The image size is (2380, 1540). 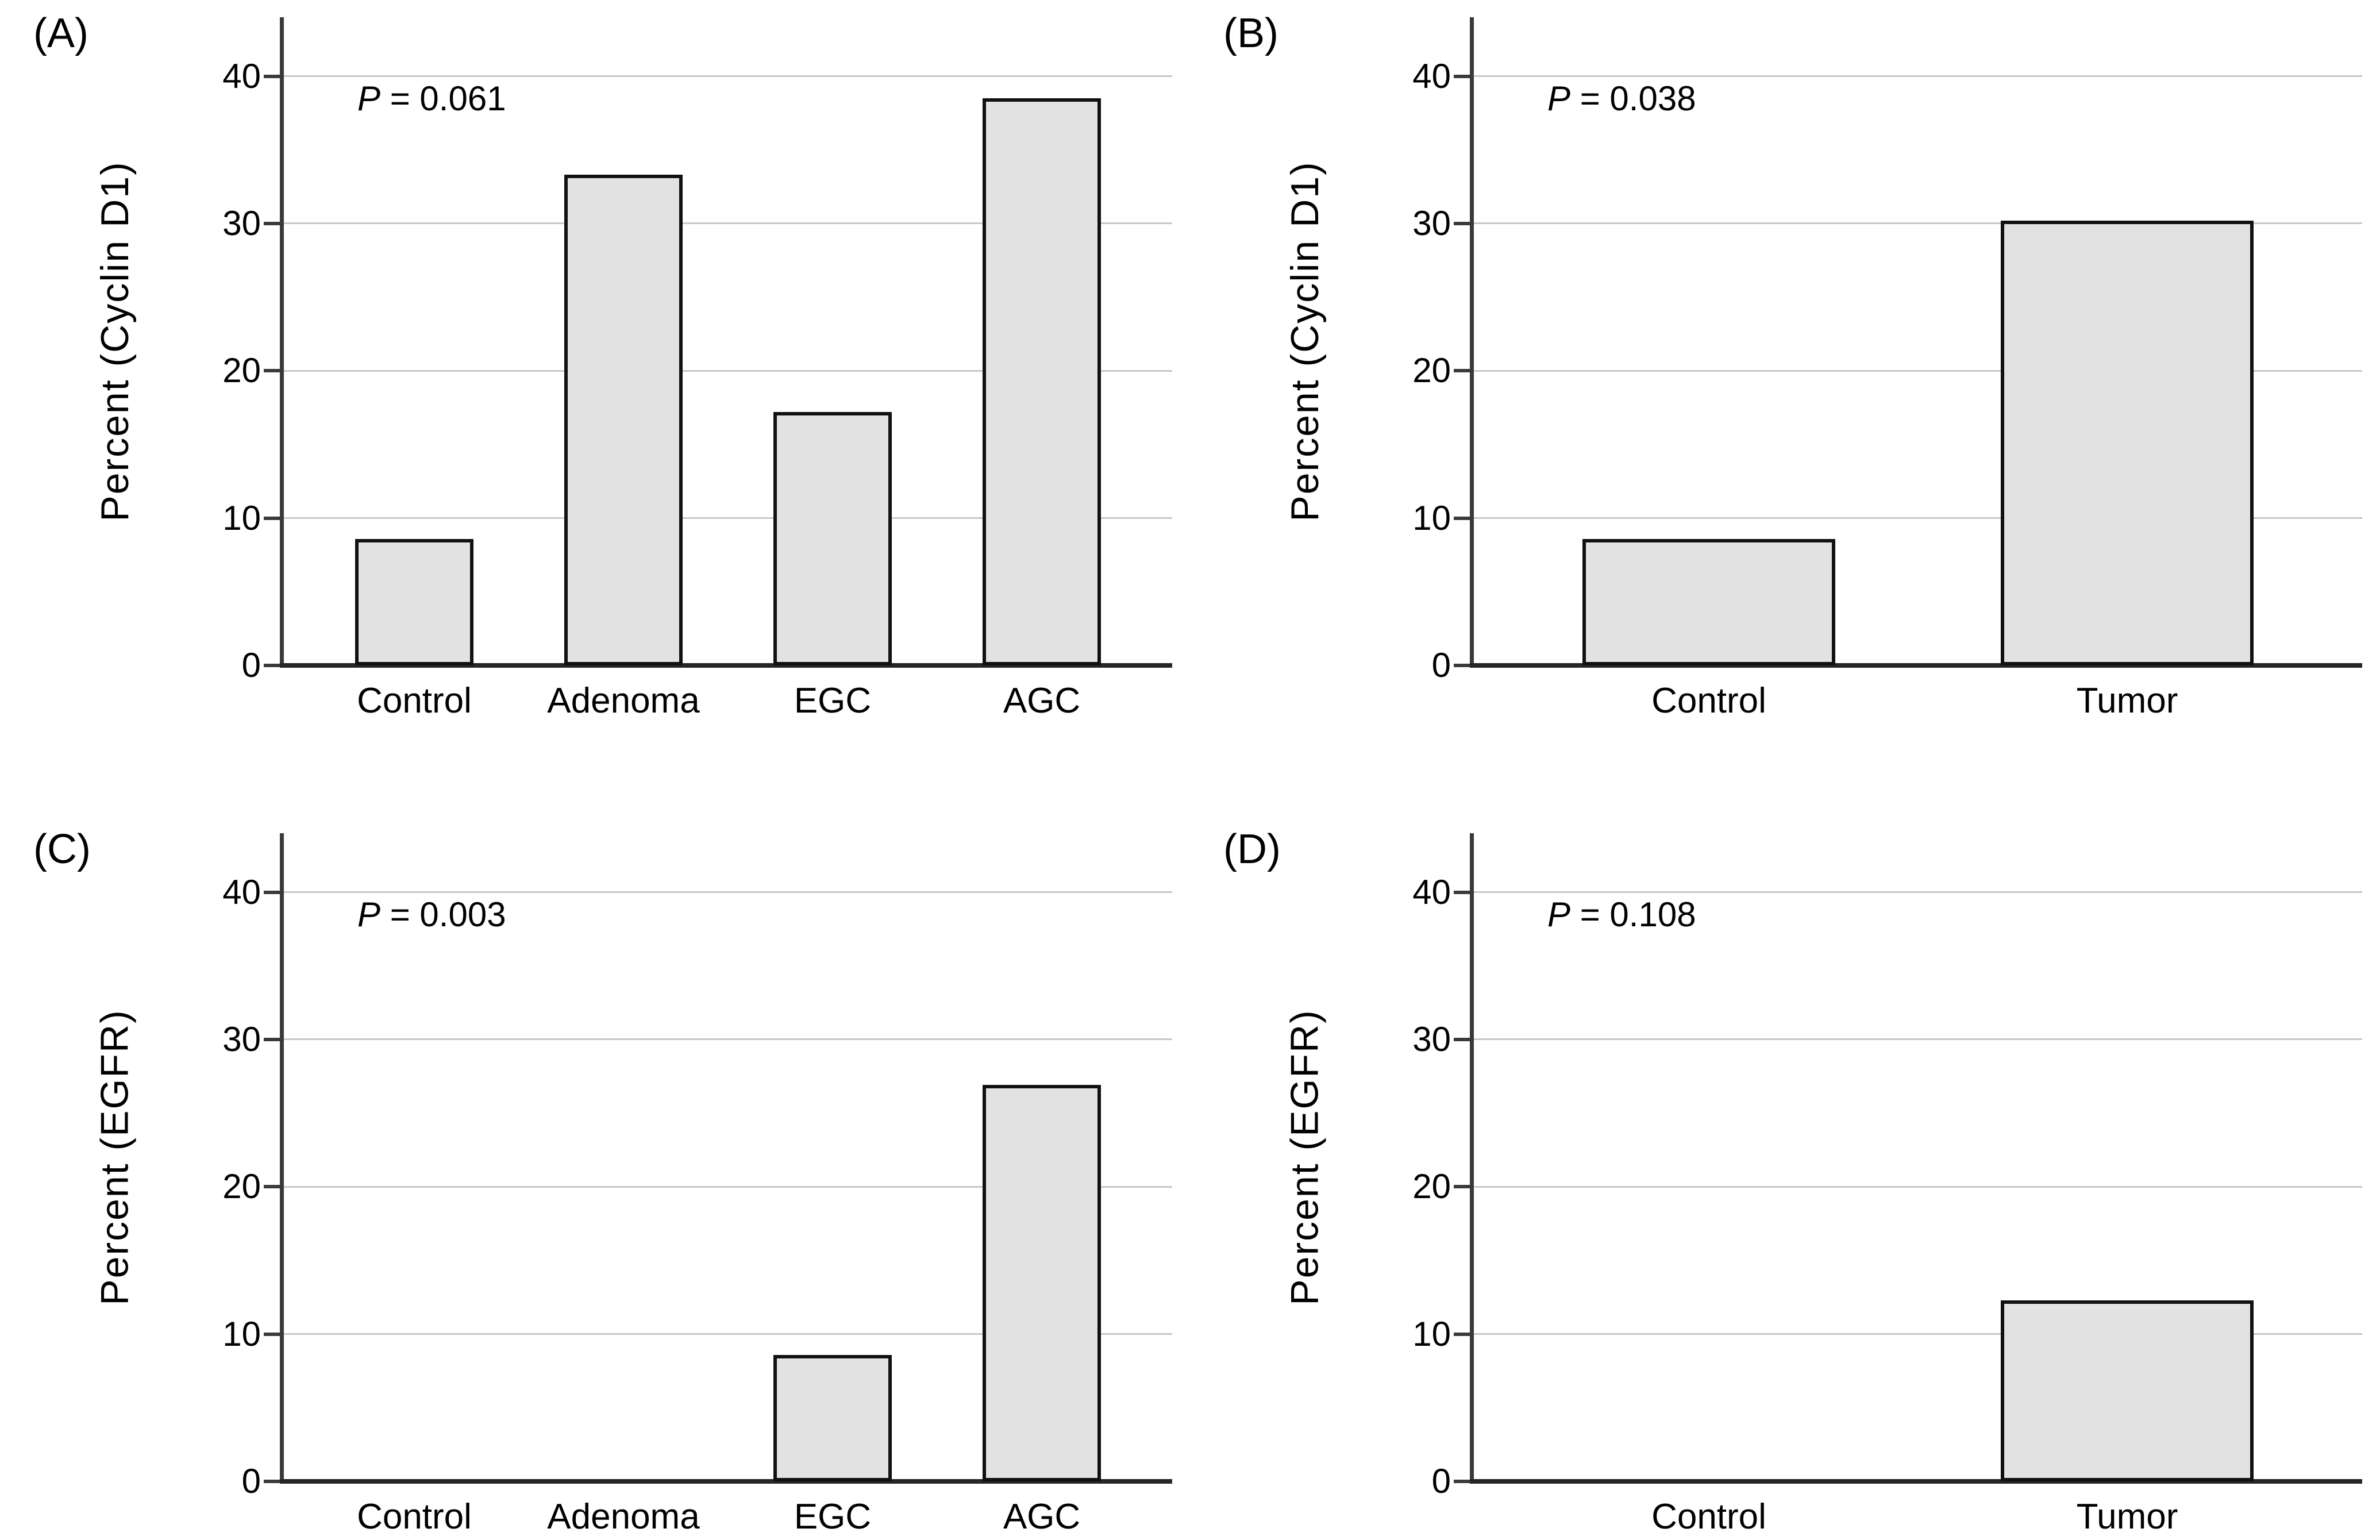 What do you see at coordinates (2127, 1517) in the screenshot?
I see `x-category-label-tumor: Tumor` at bounding box center [2127, 1517].